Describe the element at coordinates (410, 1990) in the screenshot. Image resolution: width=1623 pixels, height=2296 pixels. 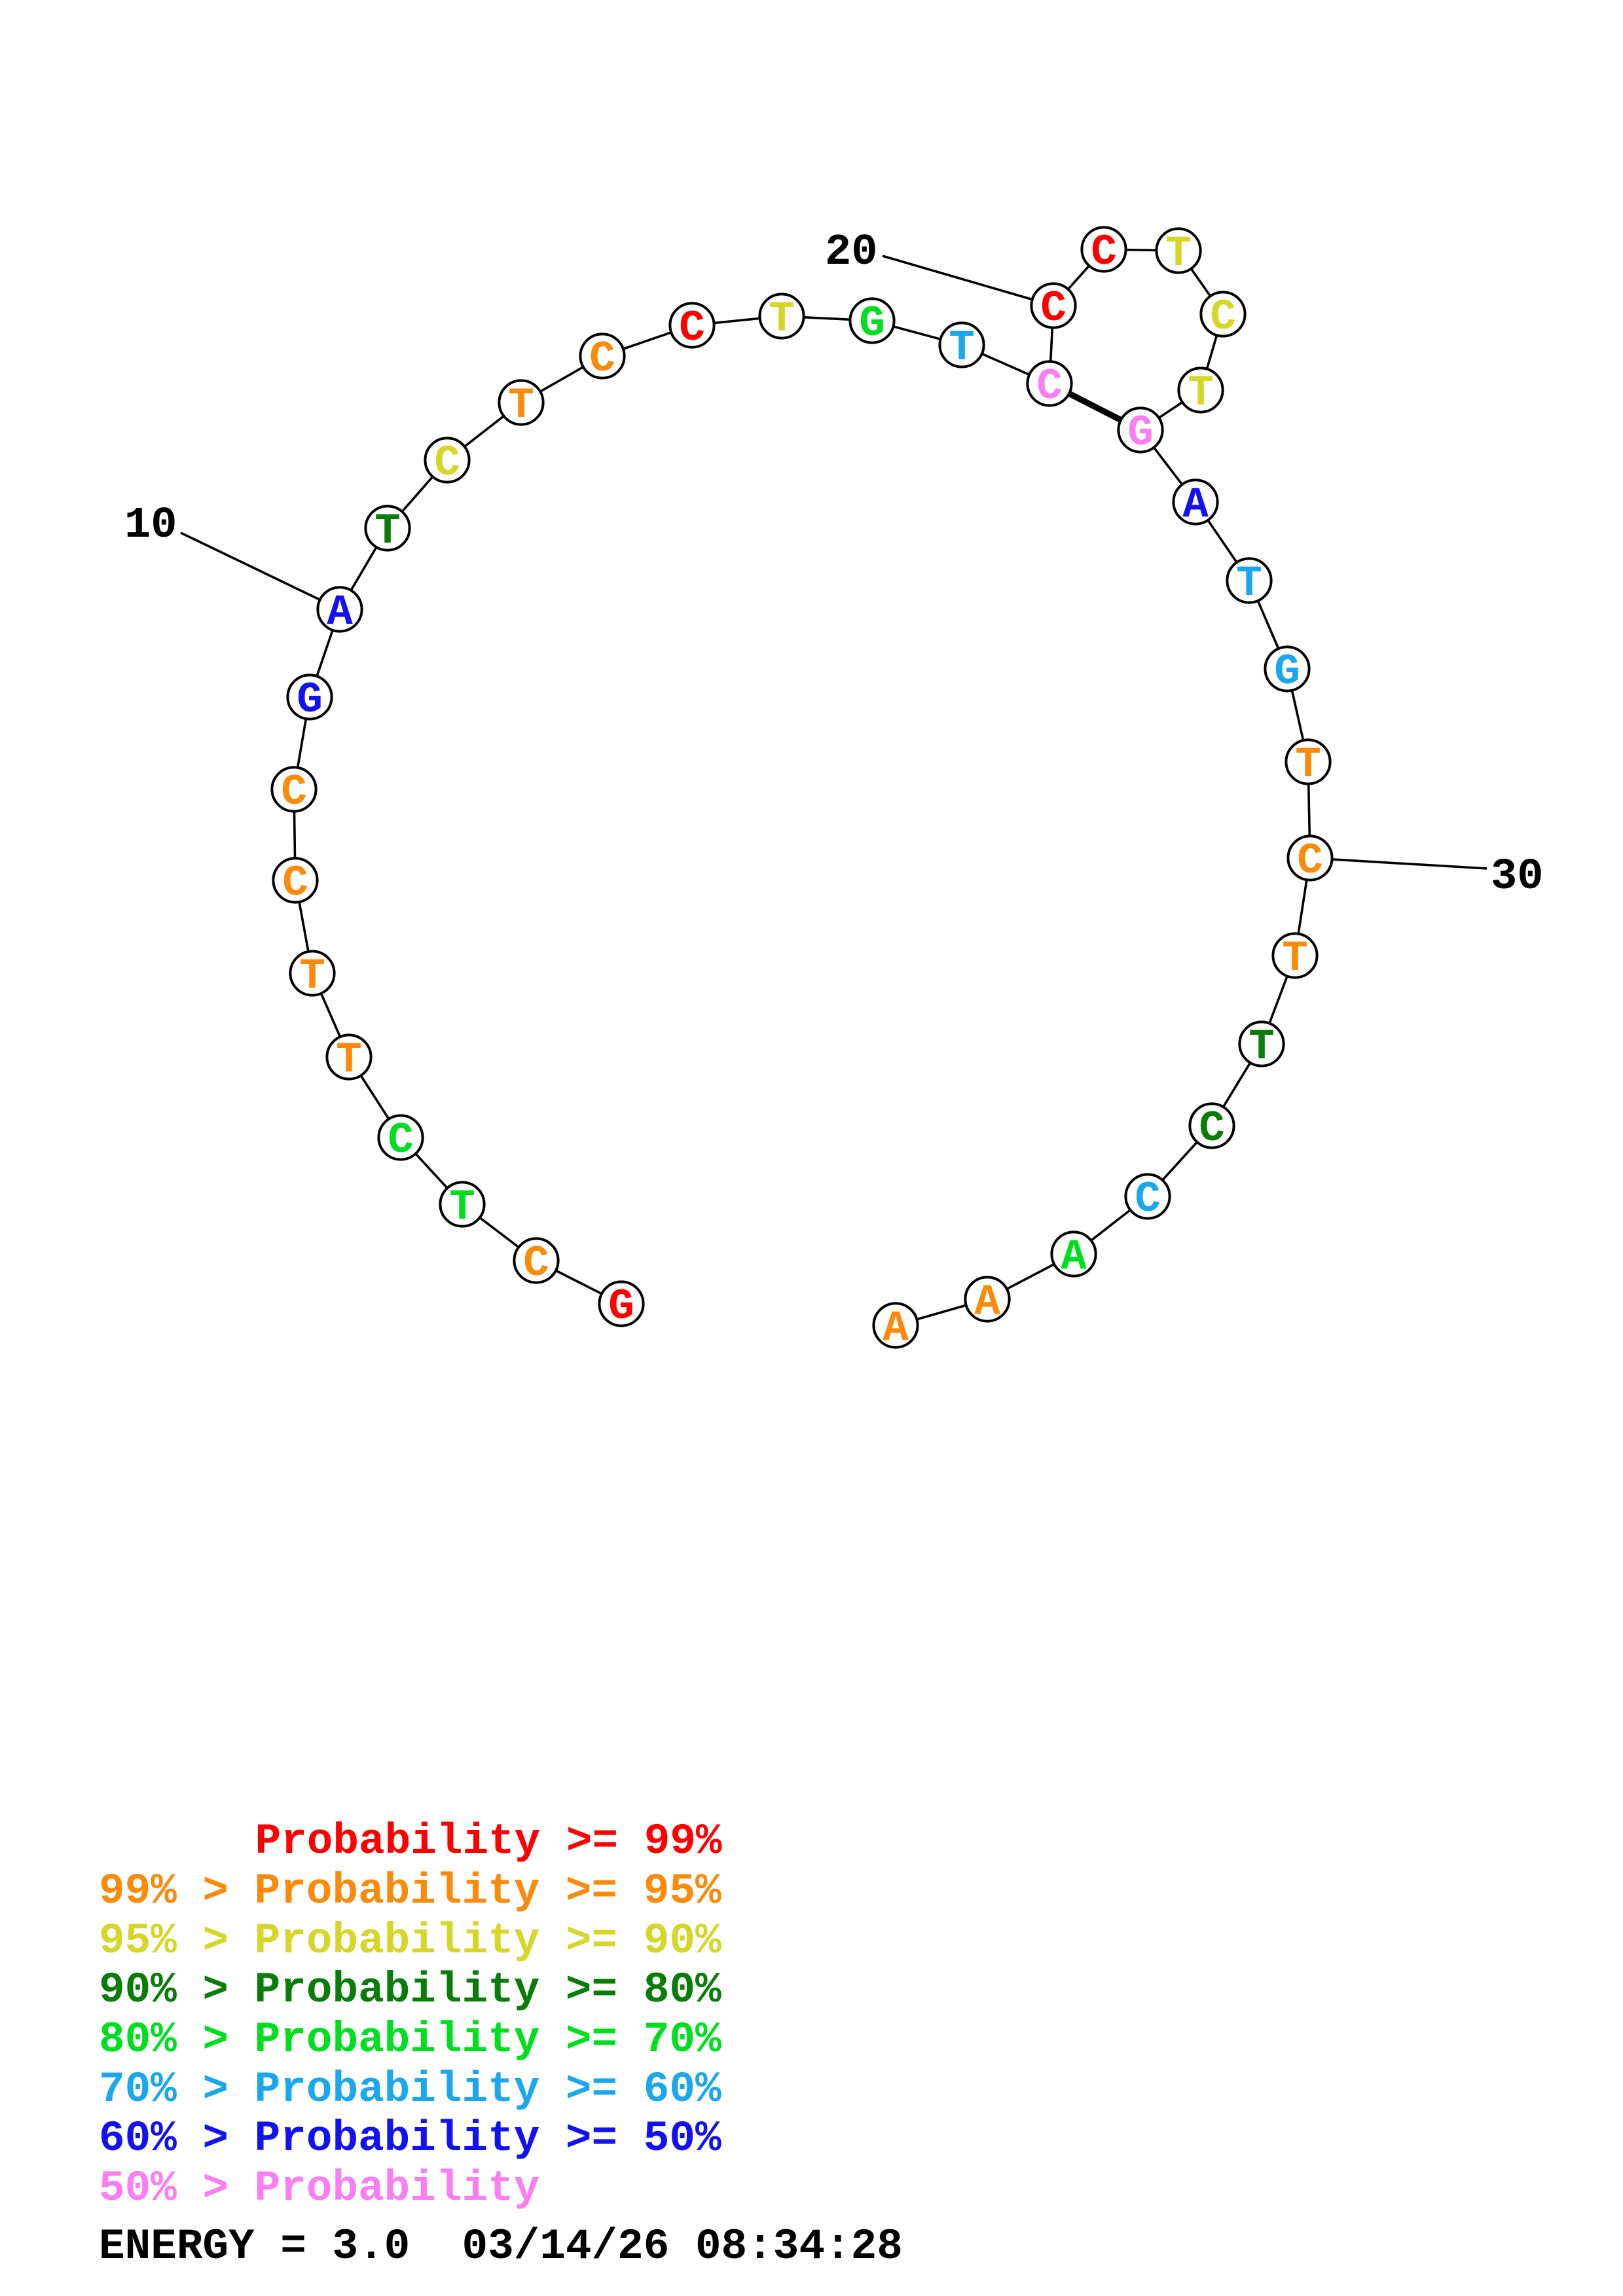
I see `svg-text: 90% > Probability >= 80%` at that location.